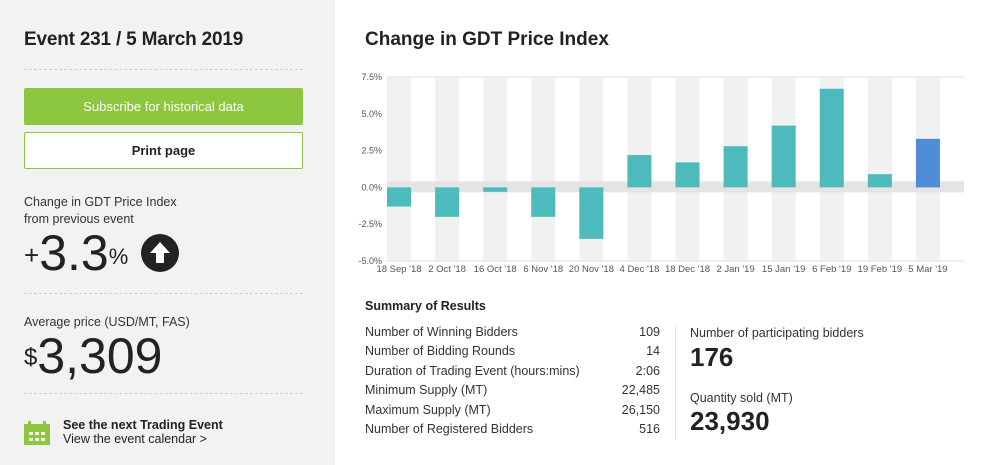 The width and height of the screenshot is (1000, 465). I want to click on next-event-title: See the next Trading Event, so click(143, 425).